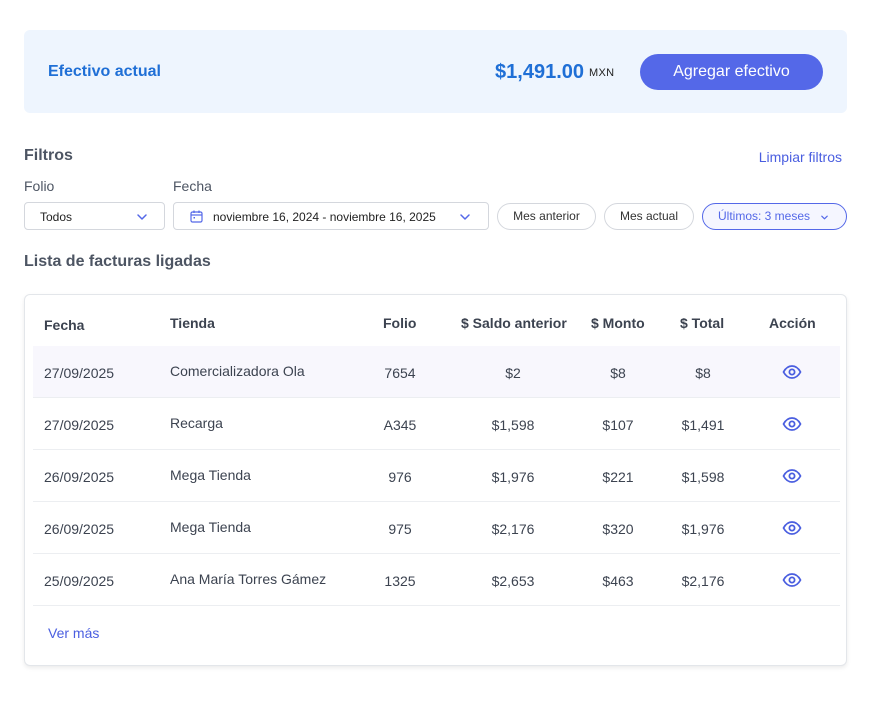 The height and width of the screenshot is (712, 871). What do you see at coordinates (513, 373) in the screenshot?
I see `cell-saldo: $2` at bounding box center [513, 373].